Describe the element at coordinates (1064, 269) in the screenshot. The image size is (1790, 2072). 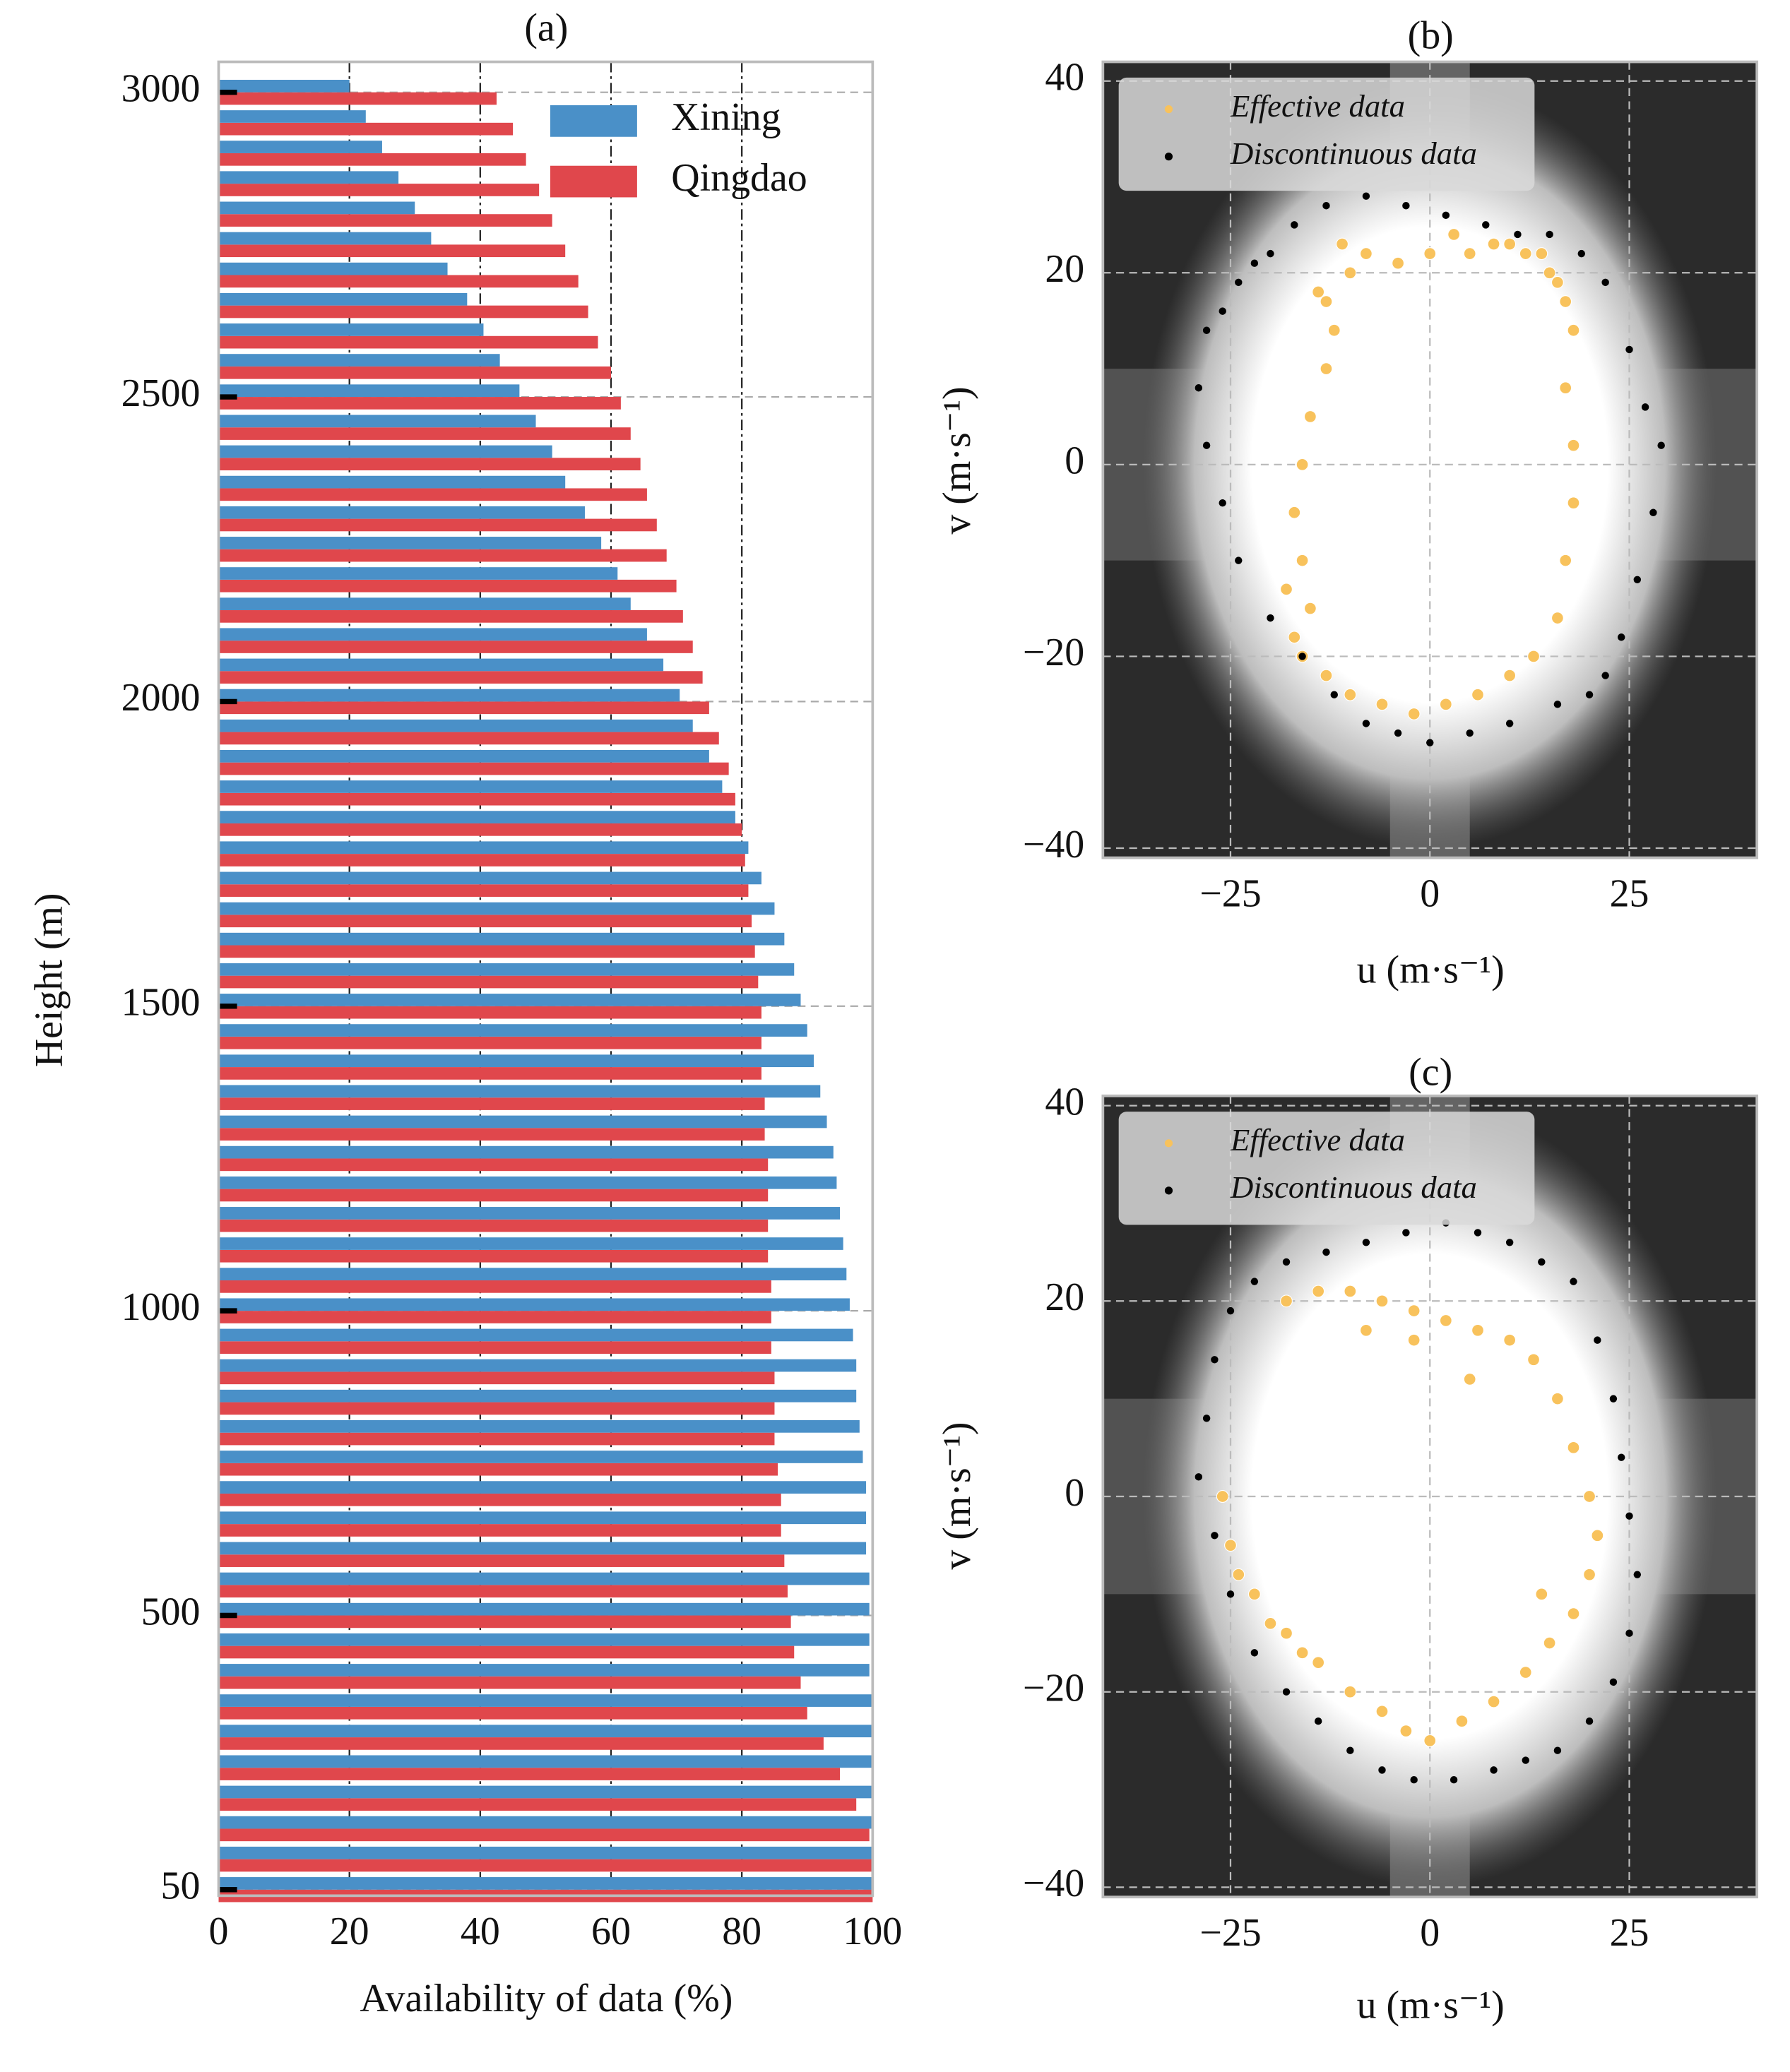
I see `y-tick-label: 20` at that location.